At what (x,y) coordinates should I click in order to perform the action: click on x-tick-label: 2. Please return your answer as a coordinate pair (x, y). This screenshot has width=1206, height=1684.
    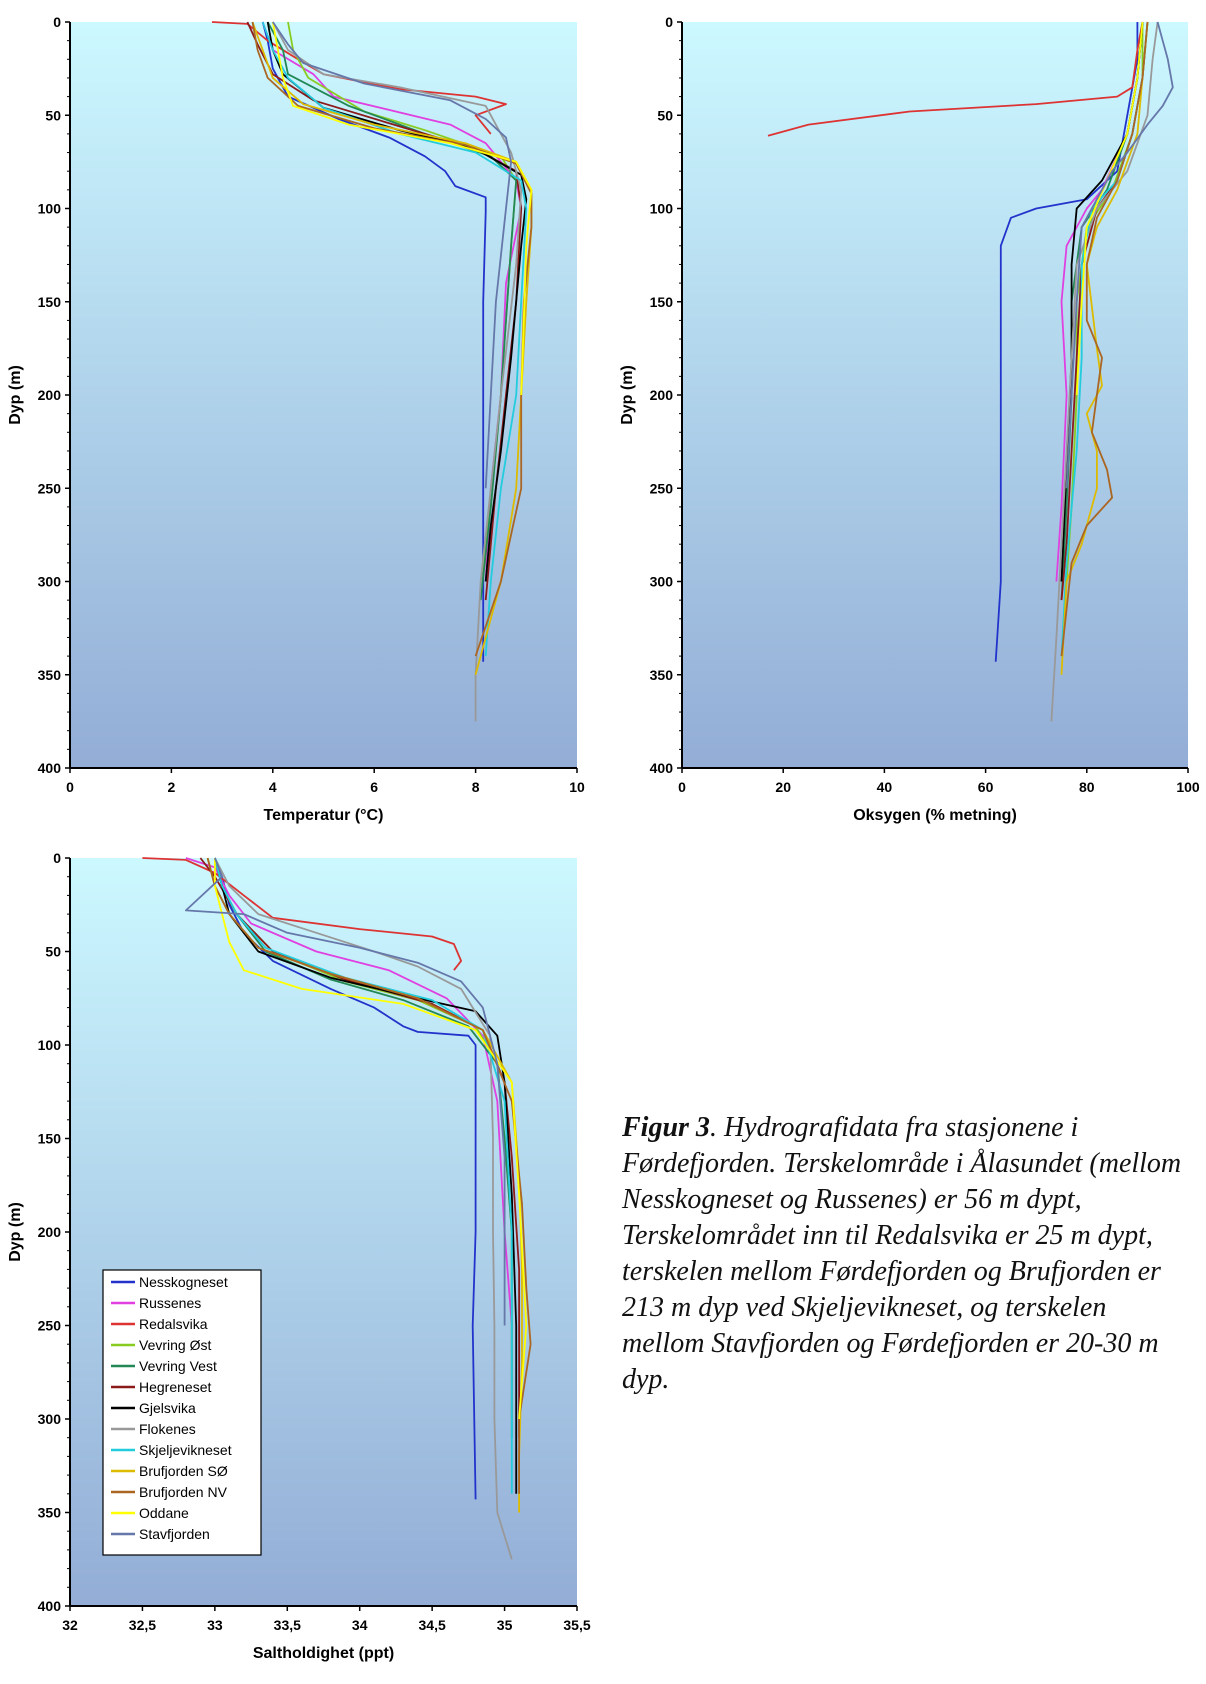
    Looking at the image, I should click on (172, 787).